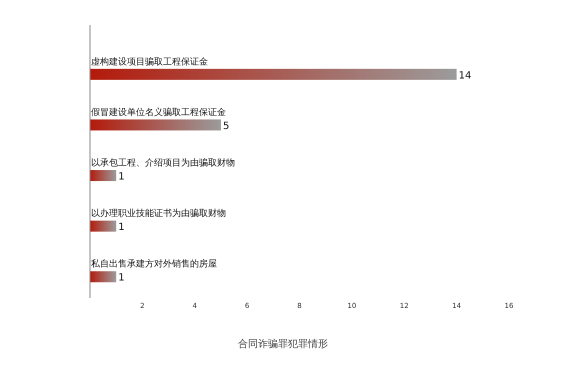 The height and width of the screenshot is (390, 577). Describe the element at coordinates (154, 264) in the screenshot. I see `y-tick-label: 私自出售承建方对外销售的房屋` at that location.